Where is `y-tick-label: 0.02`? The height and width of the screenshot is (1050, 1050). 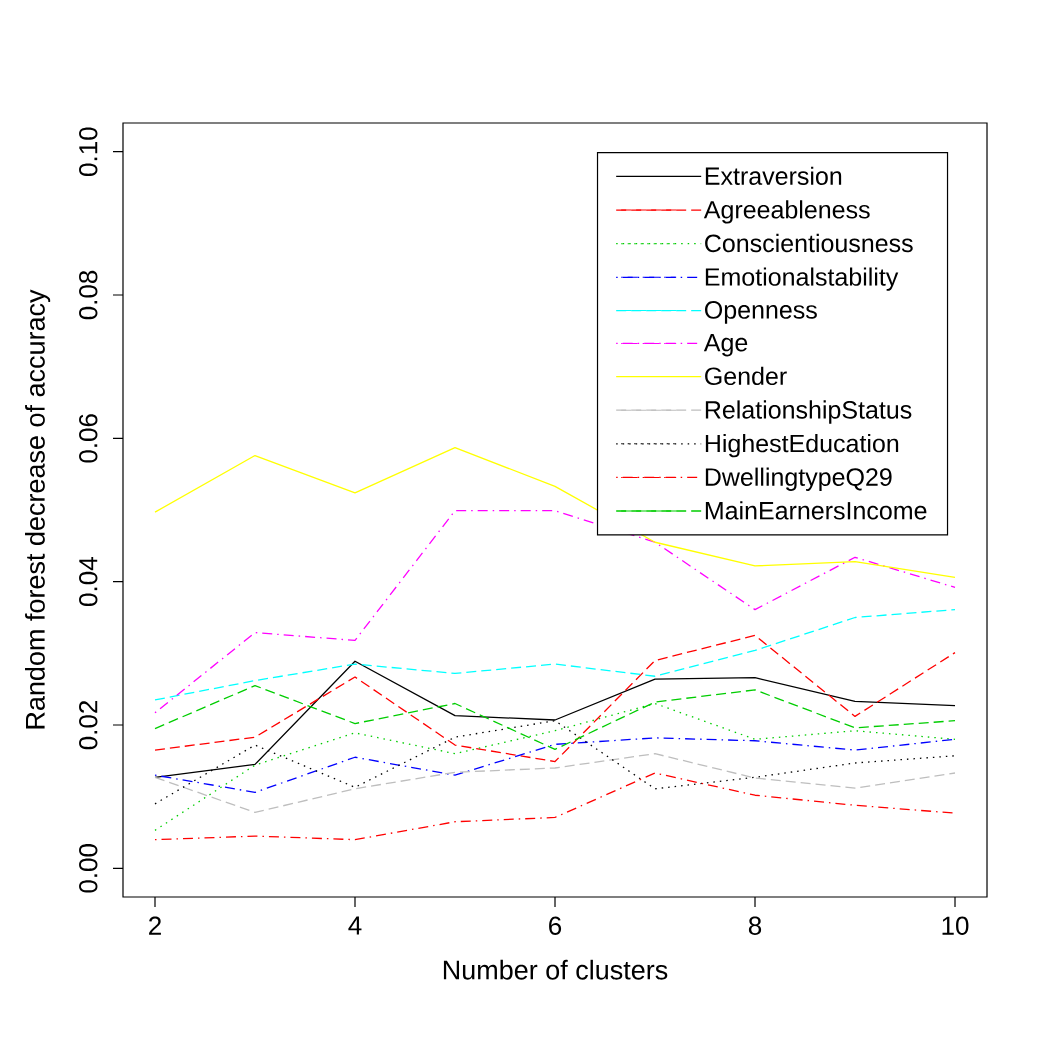
y-tick-label: 0.02 is located at coordinates (88, 725).